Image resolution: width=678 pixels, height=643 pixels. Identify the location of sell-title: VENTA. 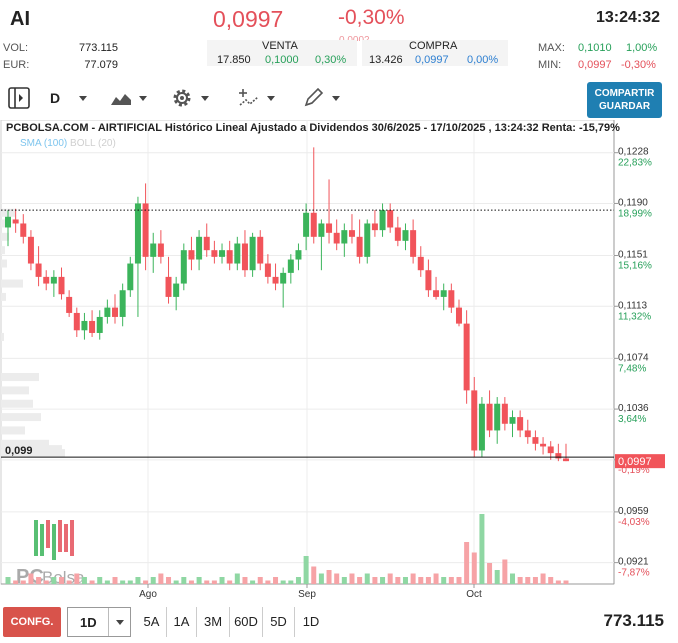
(280, 46).